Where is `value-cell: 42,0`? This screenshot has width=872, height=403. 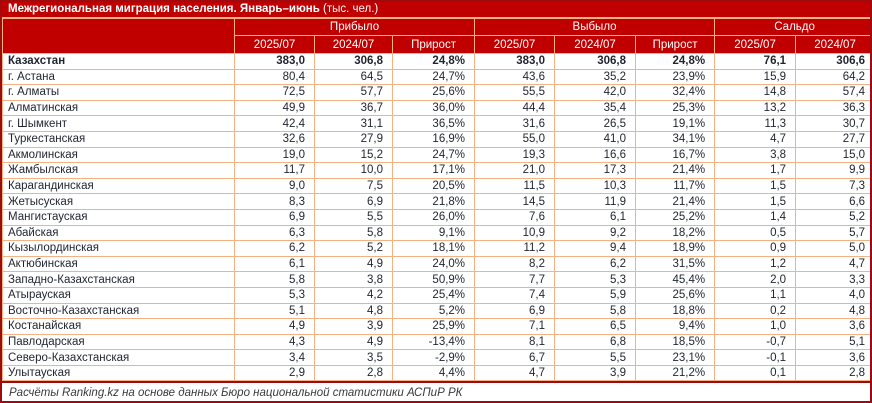 value-cell: 42,0 is located at coordinates (595, 92).